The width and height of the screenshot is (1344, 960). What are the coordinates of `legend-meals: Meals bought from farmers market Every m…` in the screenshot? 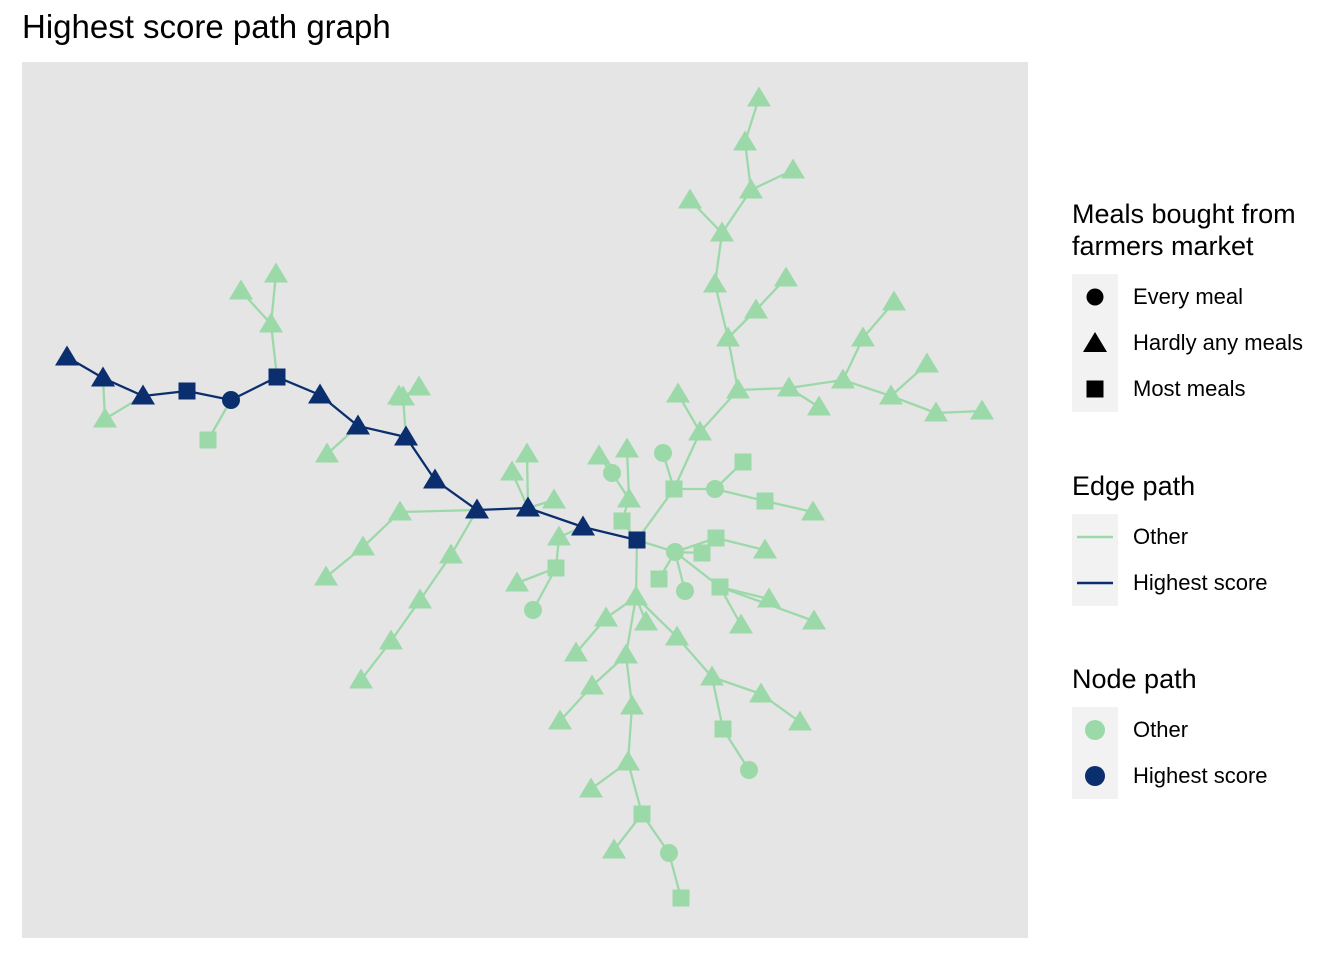 It's located at (1187, 305).